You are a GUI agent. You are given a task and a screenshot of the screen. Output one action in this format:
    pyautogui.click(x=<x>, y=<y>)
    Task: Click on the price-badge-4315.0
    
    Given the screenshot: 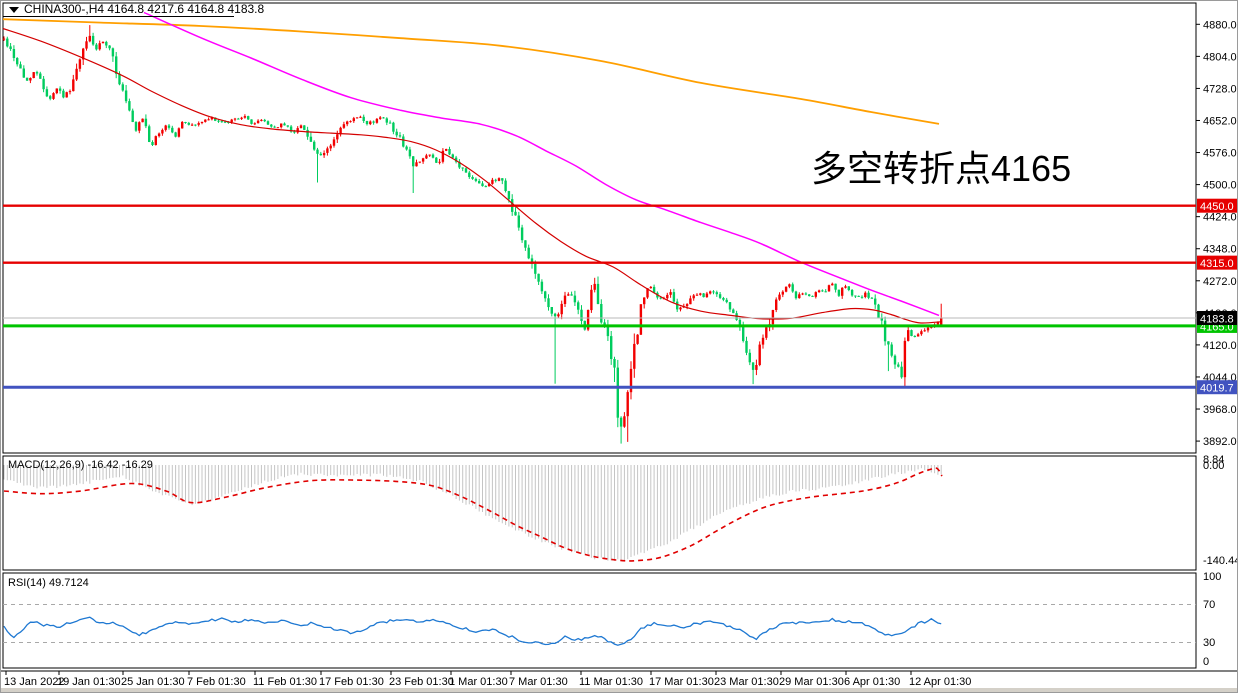 What is the action you would take?
    pyautogui.click(x=1217, y=262)
    